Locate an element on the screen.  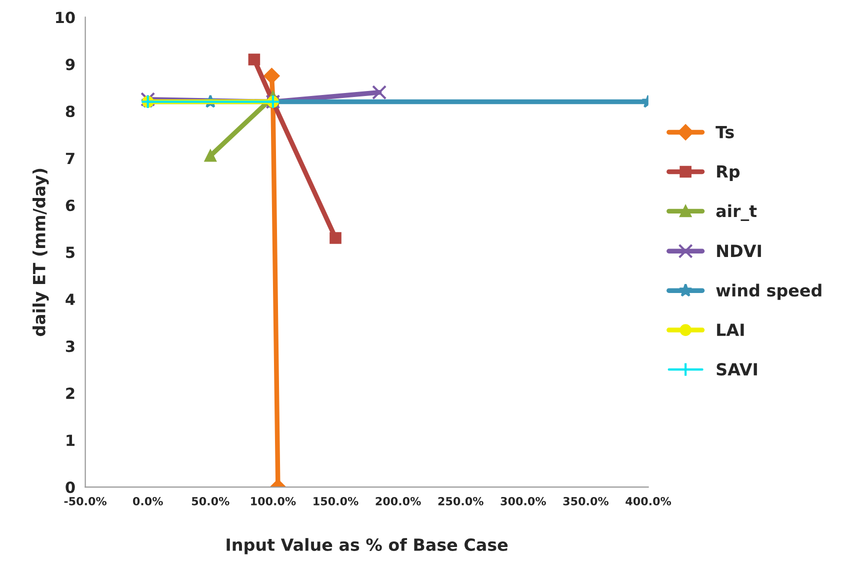
y-tick-label: 0 is located at coordinates (70, 488).